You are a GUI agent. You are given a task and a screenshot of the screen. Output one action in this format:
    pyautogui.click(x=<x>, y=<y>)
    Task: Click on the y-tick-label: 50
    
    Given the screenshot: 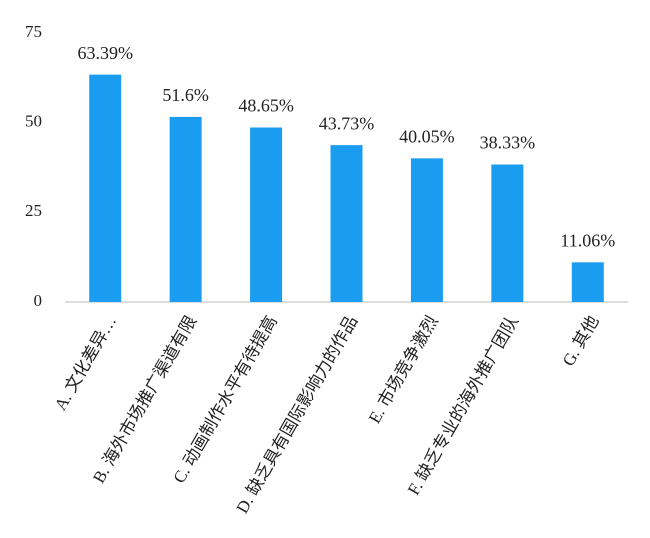 What is the action you would take?
    pyautogui.click(x=33, y=121)
    